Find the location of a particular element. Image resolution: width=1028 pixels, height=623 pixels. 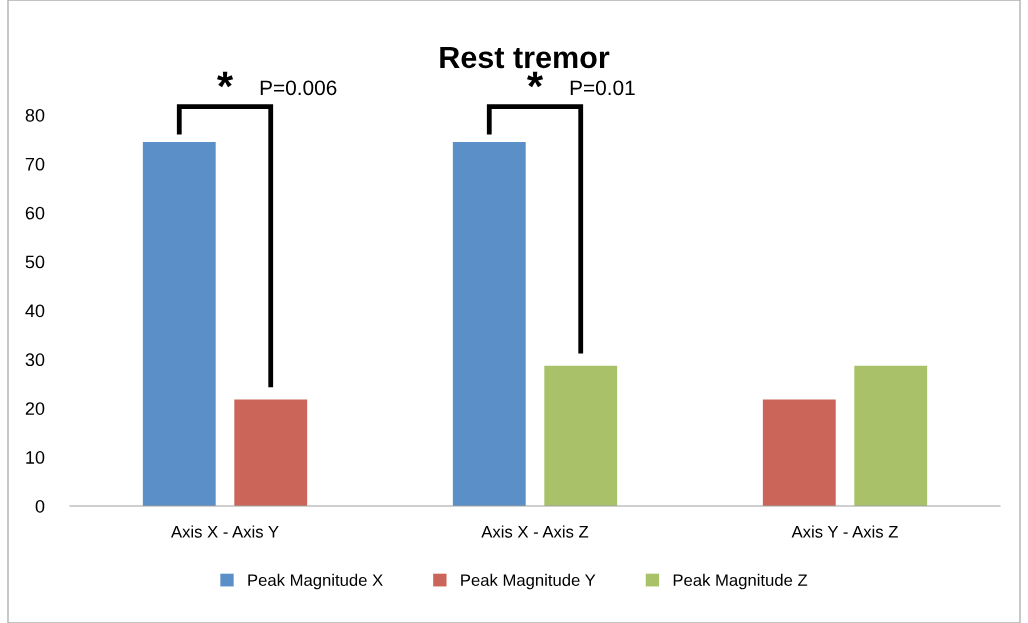

y-tick-label: 40 is located at coordinates (35, 311).